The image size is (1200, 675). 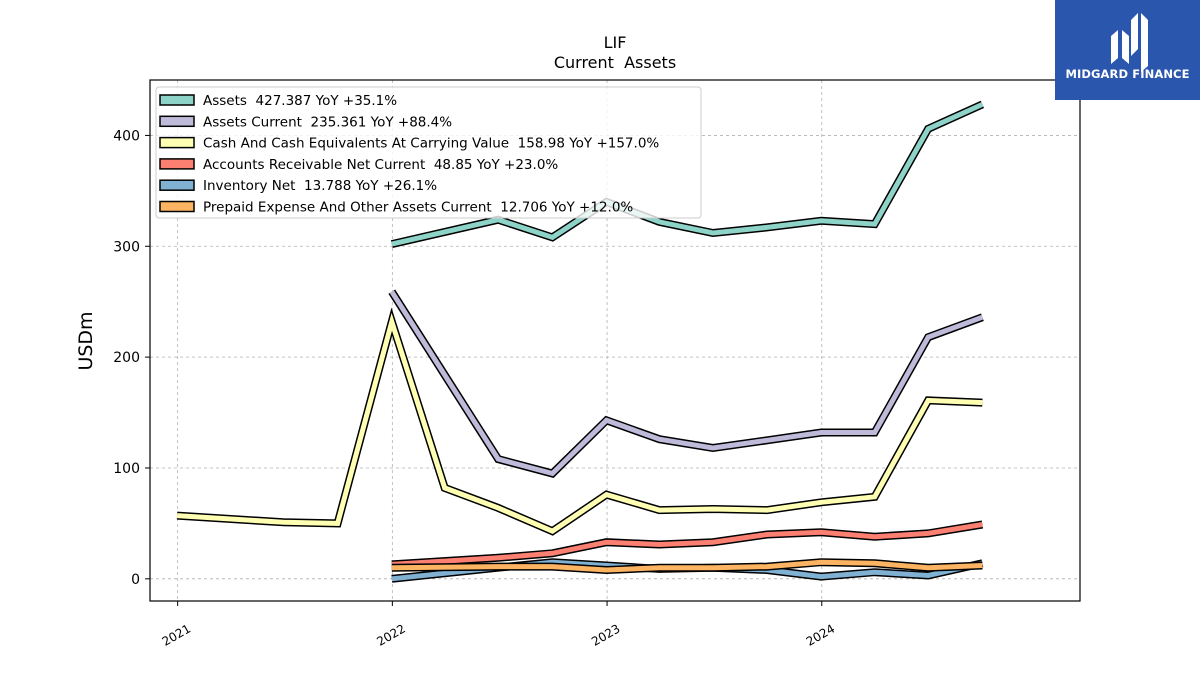 I want to click on midgard-logo-icon, so click(x=1129, y=42).